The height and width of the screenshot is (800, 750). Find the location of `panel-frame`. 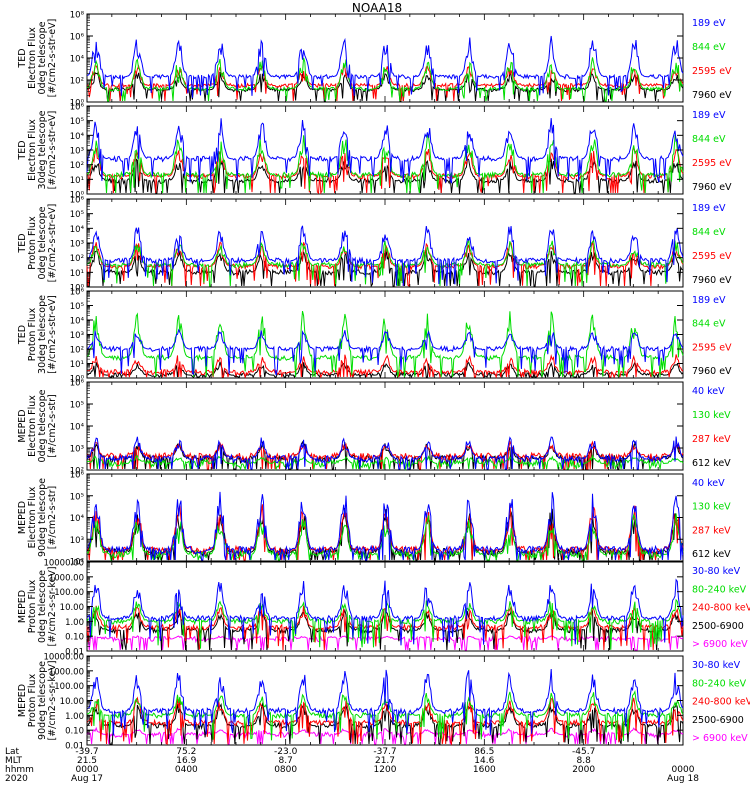

panel-frame is located at coordinates (385, 58).